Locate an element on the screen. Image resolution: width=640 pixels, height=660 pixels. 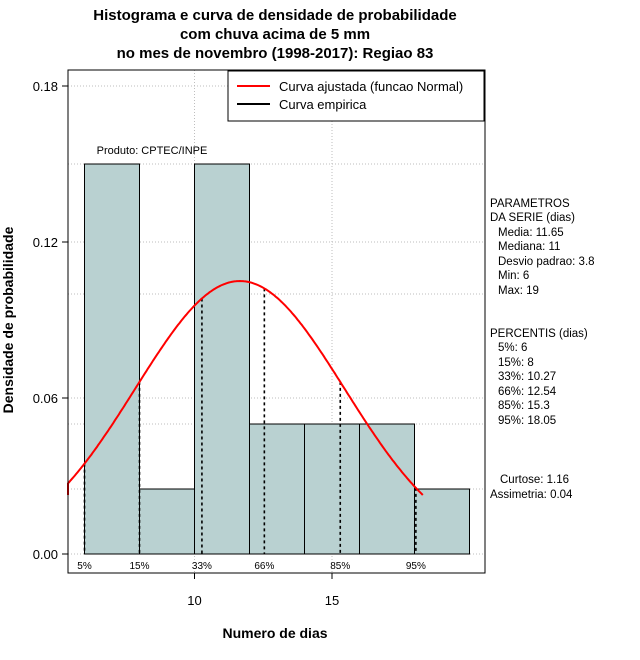
params-title-line-1: PARAMETROS is located at coordinates (530, 204).